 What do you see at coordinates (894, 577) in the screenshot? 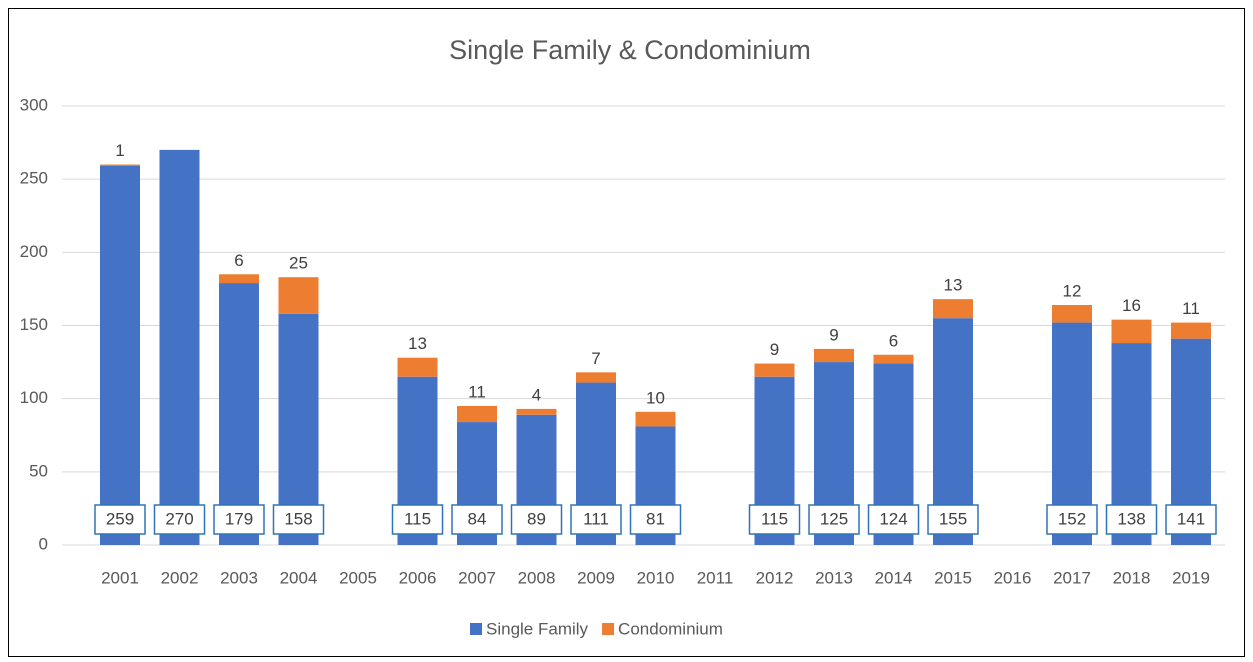
I see `x-tick-label: 2014` at bounding box center [894, 577].